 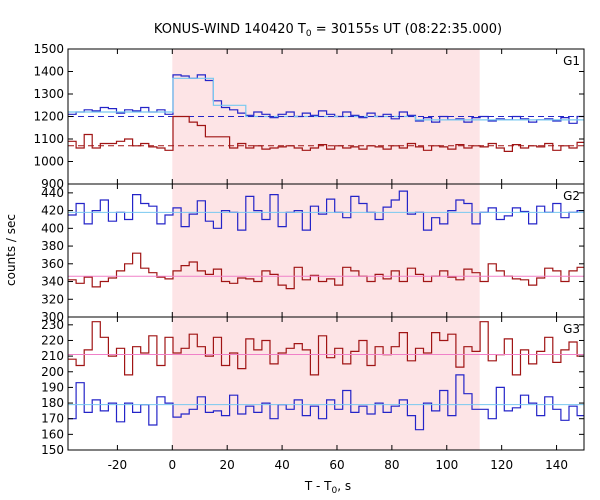 I want to click on x-tick-label: -20, so click(x=118, y=465).